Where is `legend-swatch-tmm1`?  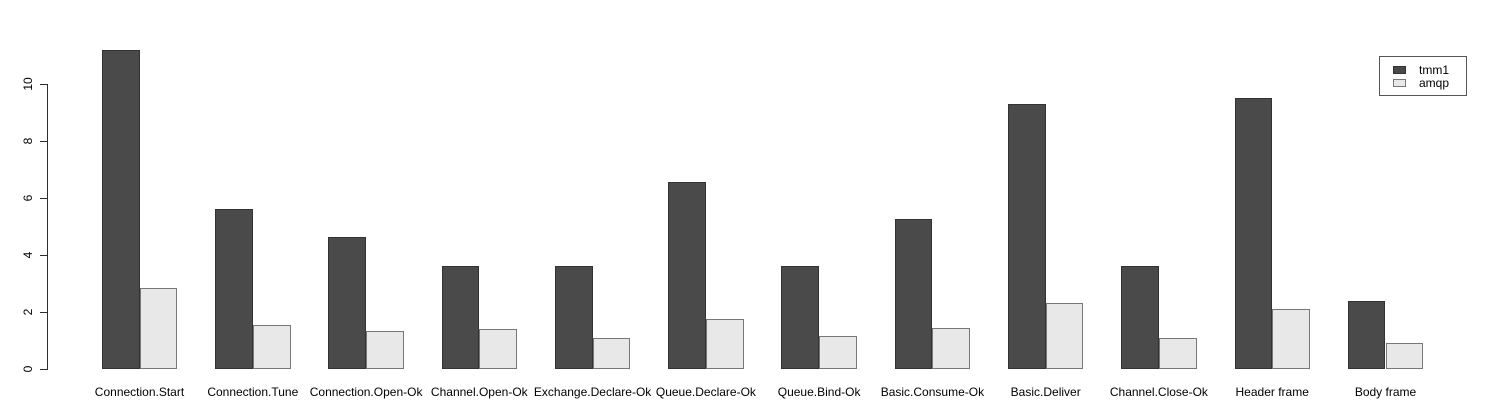
legend-swatch-tmm1 is located at coordinates (1399, 69).